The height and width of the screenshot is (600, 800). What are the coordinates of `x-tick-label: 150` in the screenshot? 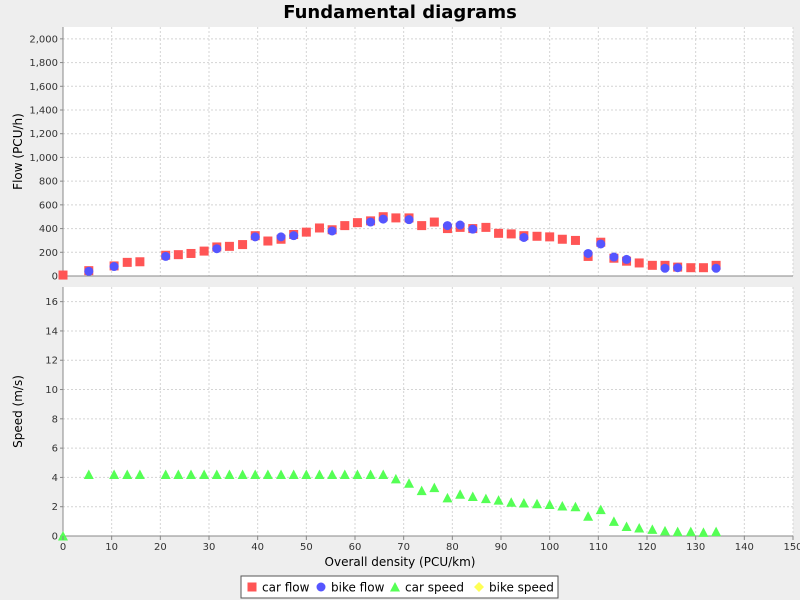 It's located at (791, 547).